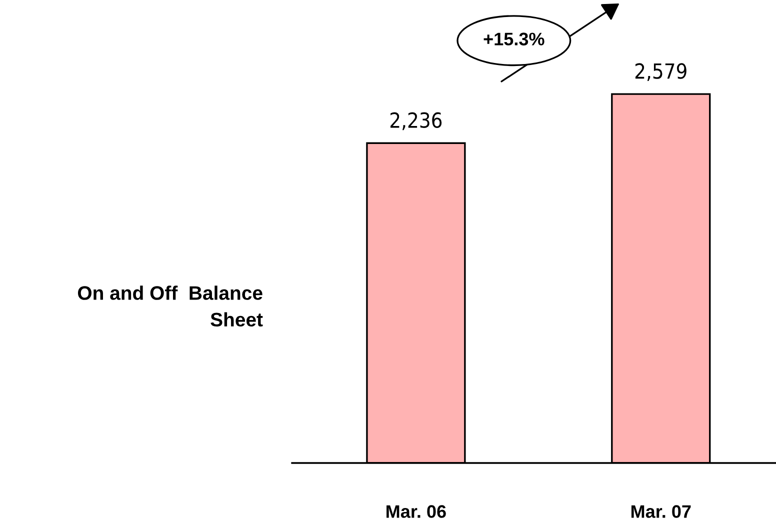  Describe the element at coordinates (416, 121) in the screenshot. I see `data-label: 2,236` at that location.